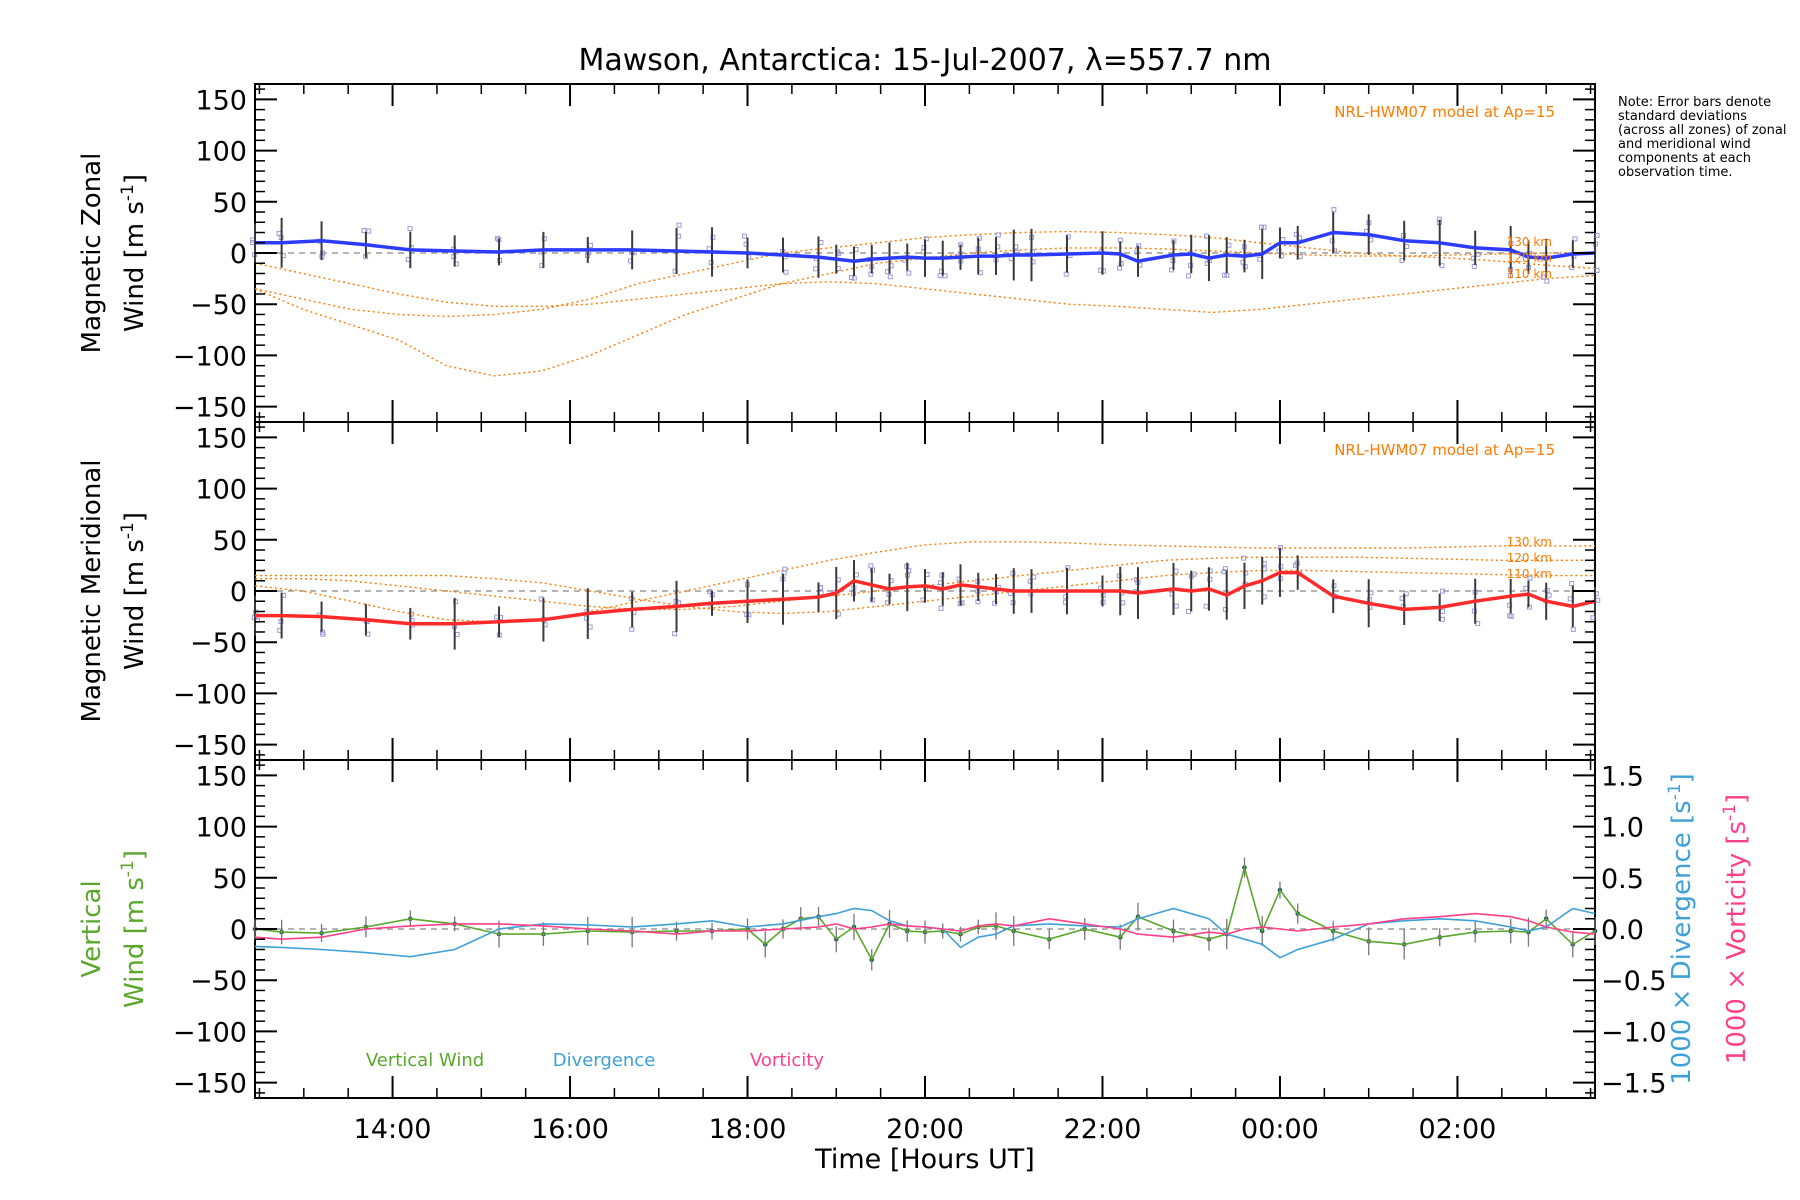 This screenshot has width=1800, height=1200. I want to click on right-tick-label: 1.0, so click(1622, 828).